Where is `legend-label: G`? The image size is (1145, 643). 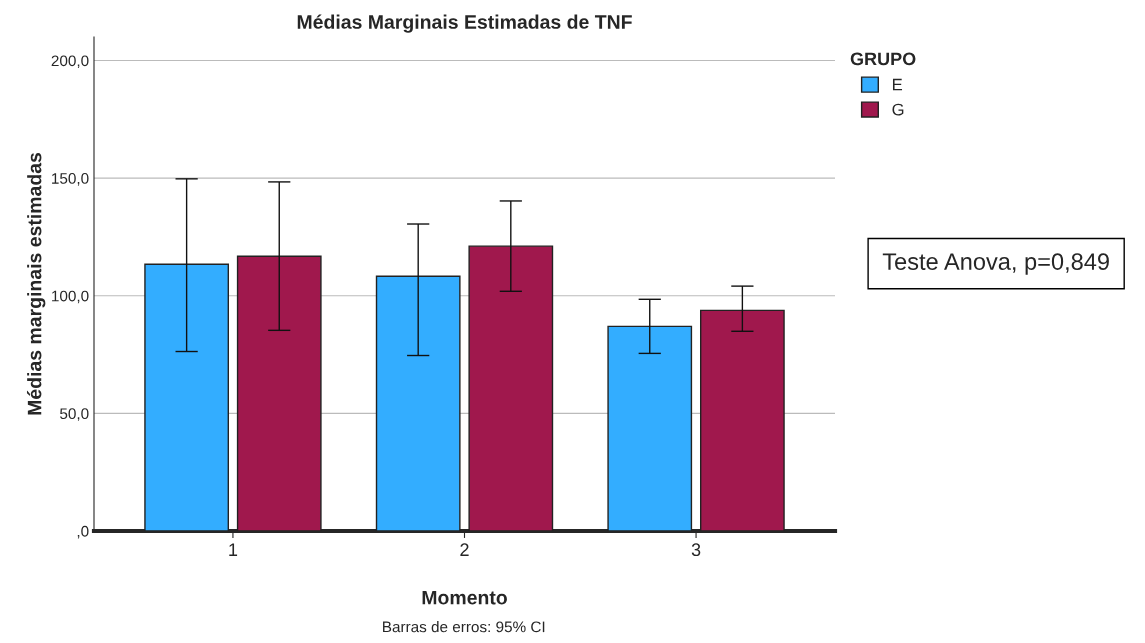
legend-label: G is located at coordinates (898, 109).